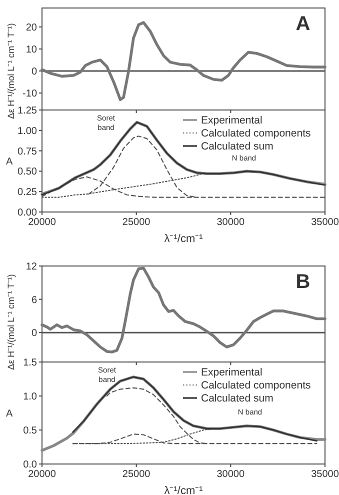 The width and height of the screenshot is (339, 495). Describe the element at coordinates (303, 282) in the screenshot. I see `annotation: B` at that location.